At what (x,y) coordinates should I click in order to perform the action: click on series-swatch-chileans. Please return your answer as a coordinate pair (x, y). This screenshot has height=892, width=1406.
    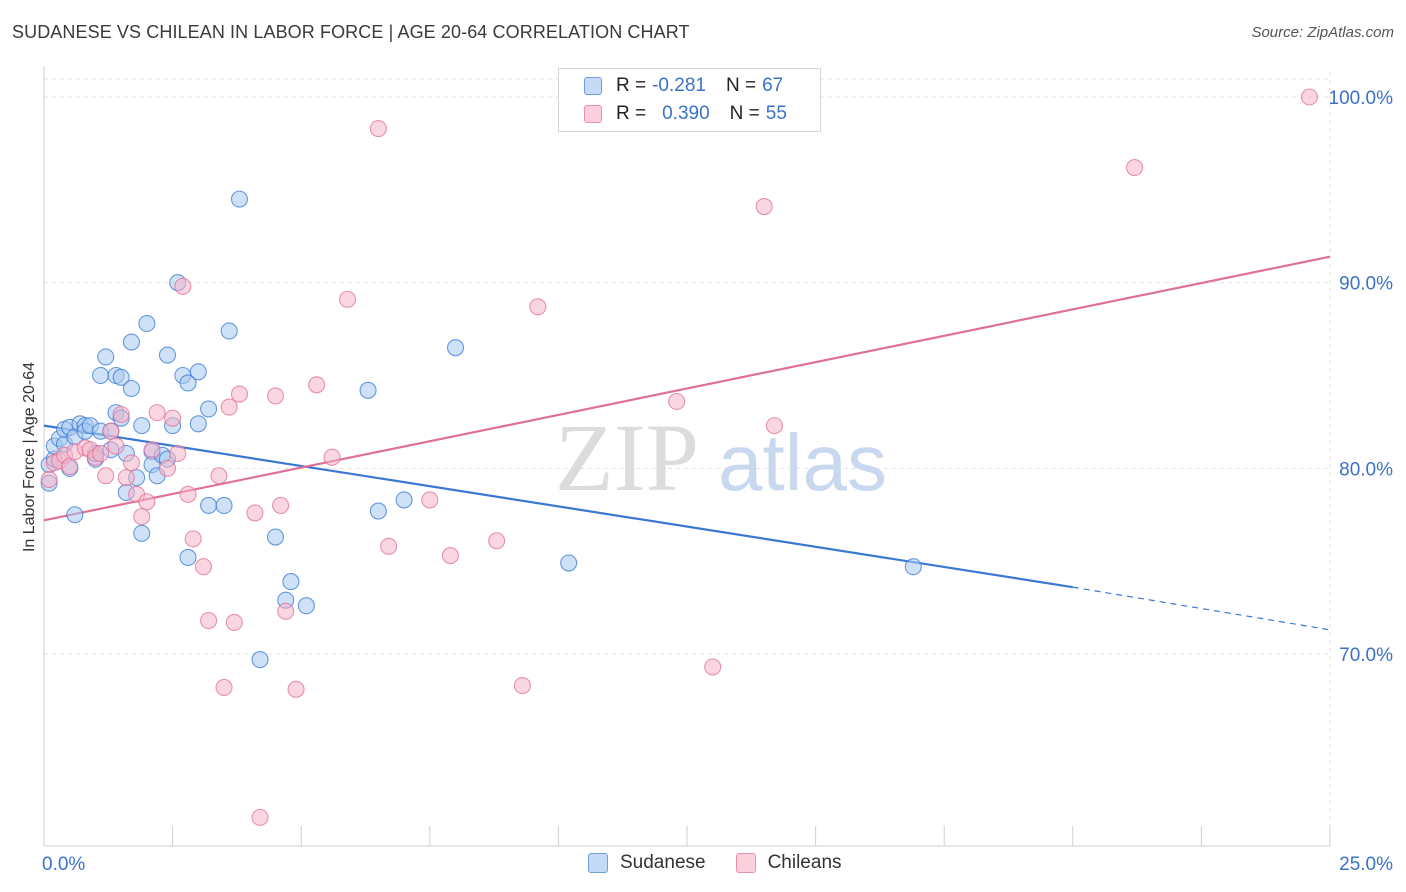
    Looking at the image, I should click on (745, 863).